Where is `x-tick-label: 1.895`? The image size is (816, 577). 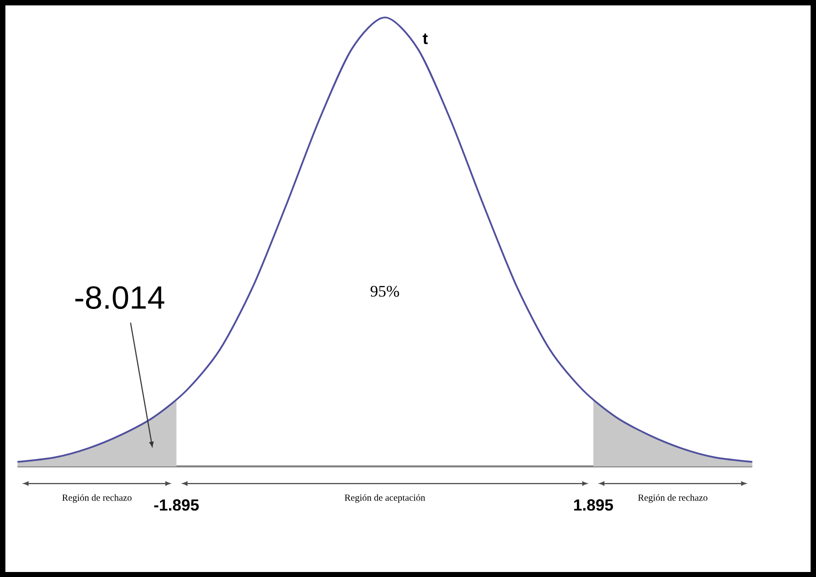 x-tick-label: 1.895 is located at coordinates (593, 504).